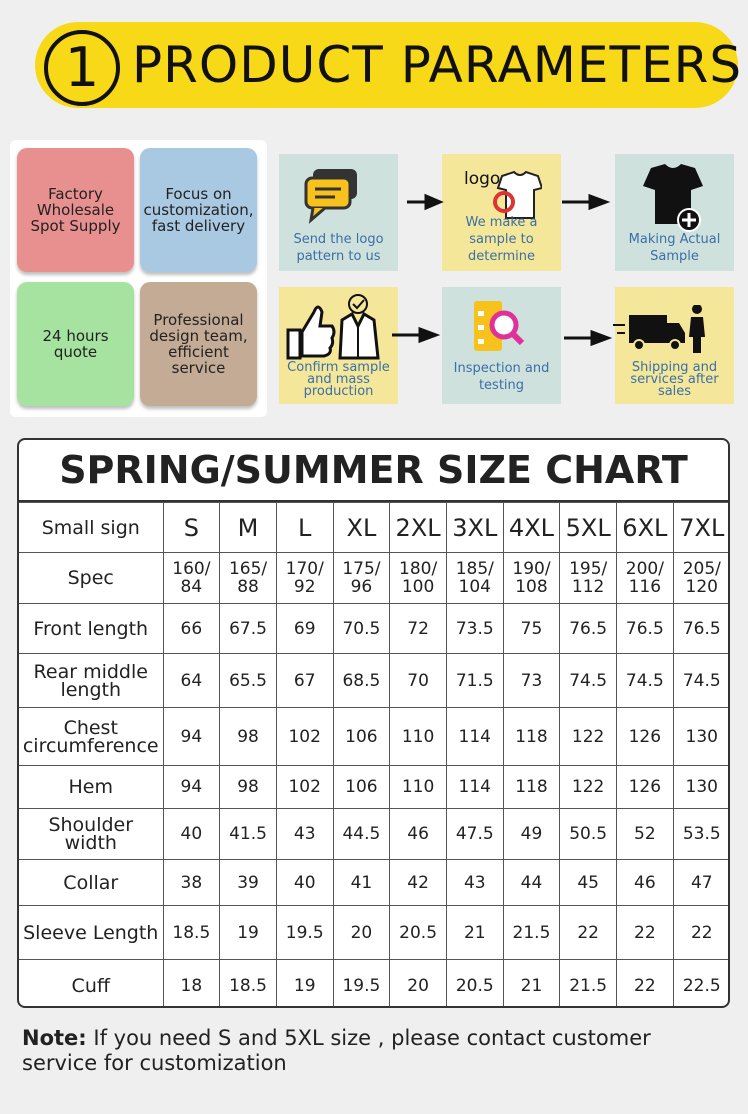 The image size is (748, 1114). What do you see at coordinates (474, 834) in the screenshot?
I see `table-cell: 47.5` at bounding box center [474, 834].